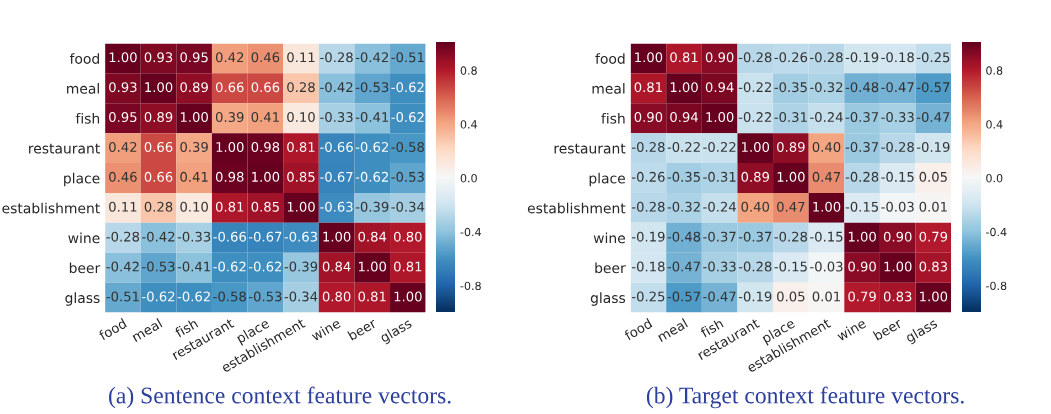 The image size is (1051, 414). What do you see at coordinates (229, 296) in the screenshot?
I see `data-label: -0.58` at bounding box center [229, 296].